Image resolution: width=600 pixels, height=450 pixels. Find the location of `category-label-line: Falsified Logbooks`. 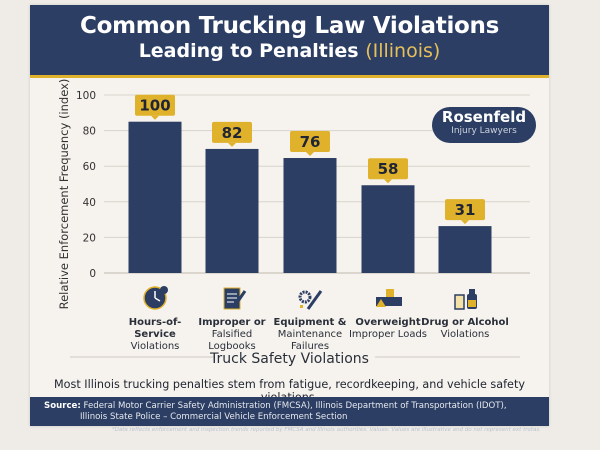

category-label-line: Falsified Logbooks is located at coordinates (232, 340).